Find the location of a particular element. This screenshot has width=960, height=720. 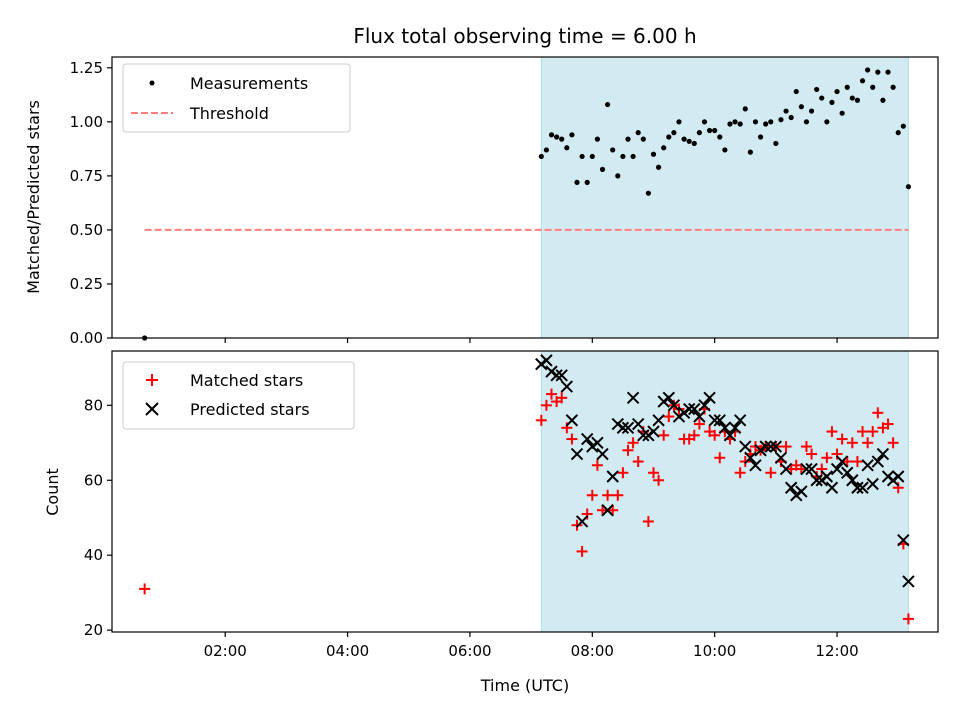

y-tick-label: 0.25 is located at coordinates (86, 284).